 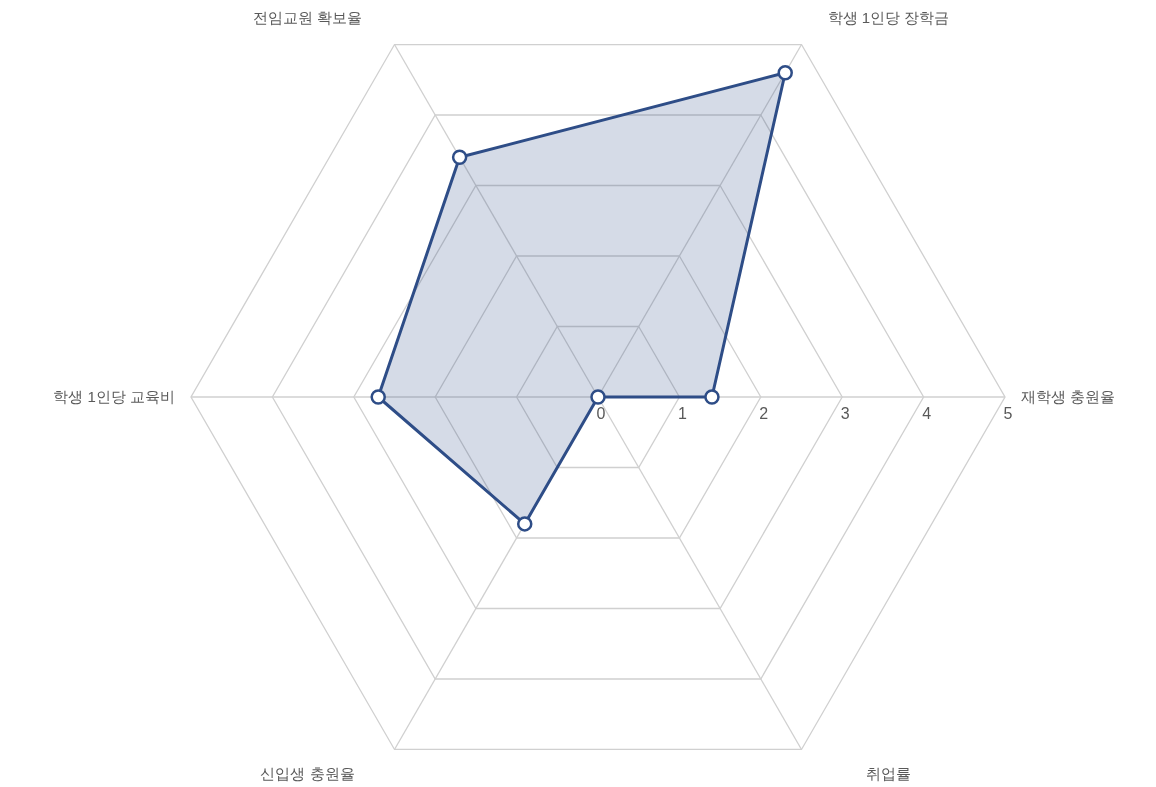 What do you see at coordinates (764, 413) in the screenshot?
I see `tick: 2` at bounding box center [764, 413].